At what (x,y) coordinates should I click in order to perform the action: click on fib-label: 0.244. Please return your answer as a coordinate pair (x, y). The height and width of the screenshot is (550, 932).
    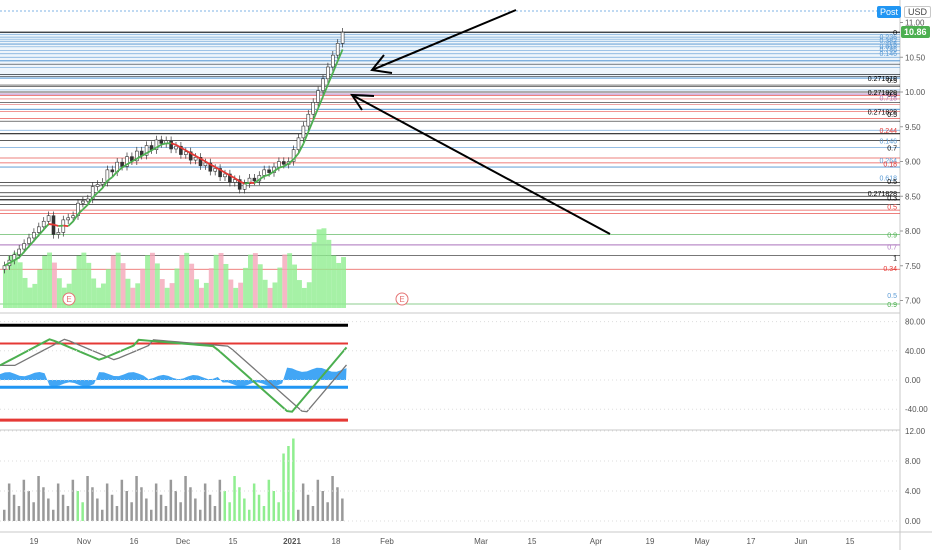
    Looking at the image, I should click on (888, 131).